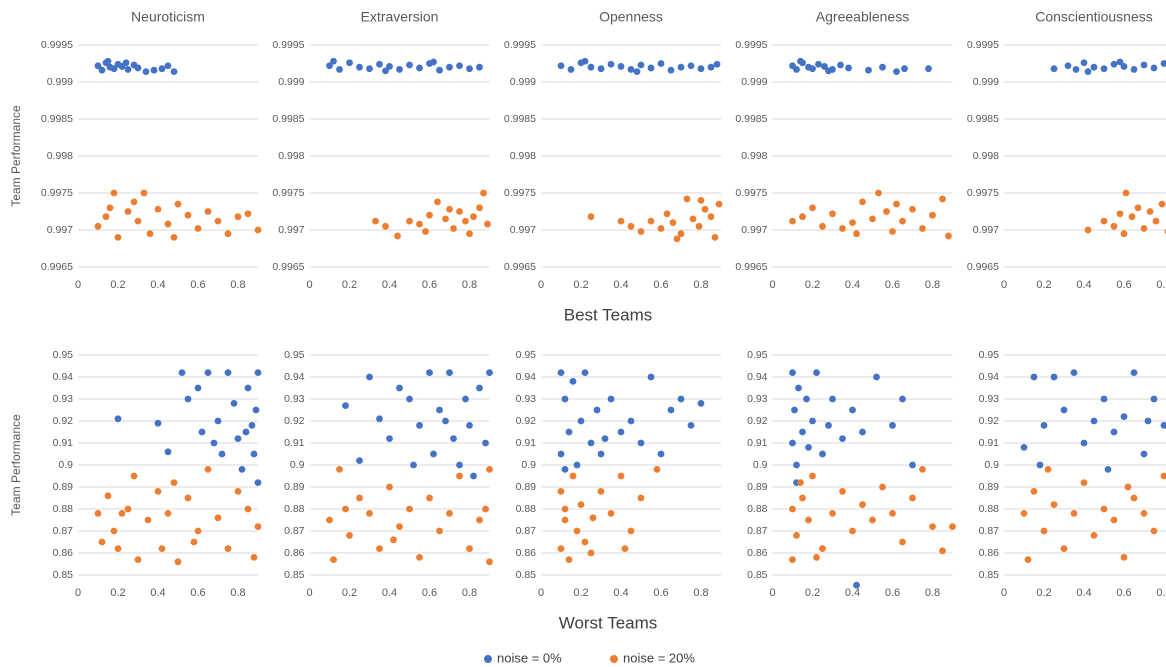 Image resolution: width=1166 pixels, height=667 pixels. What do you see at coordinates (989, 509) in the screenshot?
I see `y-tick-label: 0.88` at bounding box center [989, 509].